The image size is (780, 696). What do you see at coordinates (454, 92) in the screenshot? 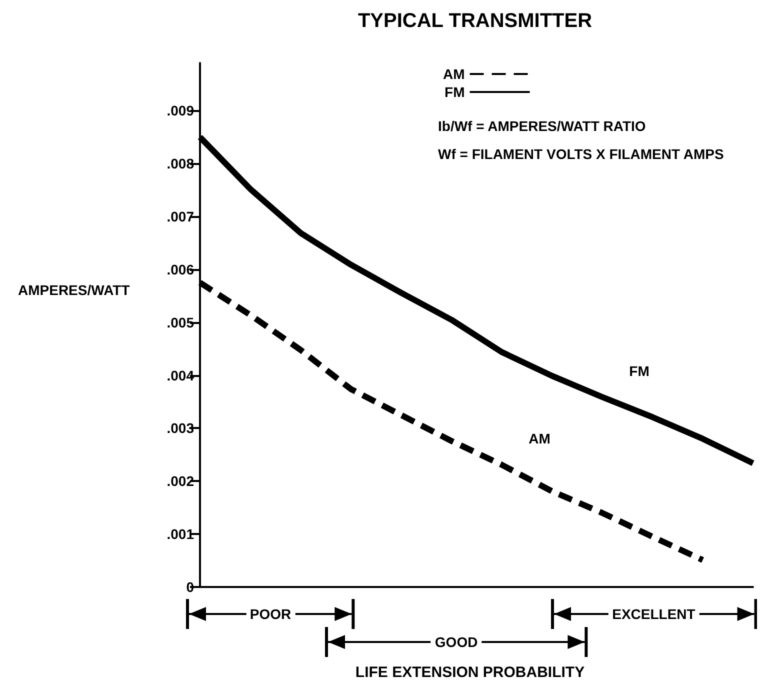
I see `legend-label: FM` at bounding box center [454, 92].